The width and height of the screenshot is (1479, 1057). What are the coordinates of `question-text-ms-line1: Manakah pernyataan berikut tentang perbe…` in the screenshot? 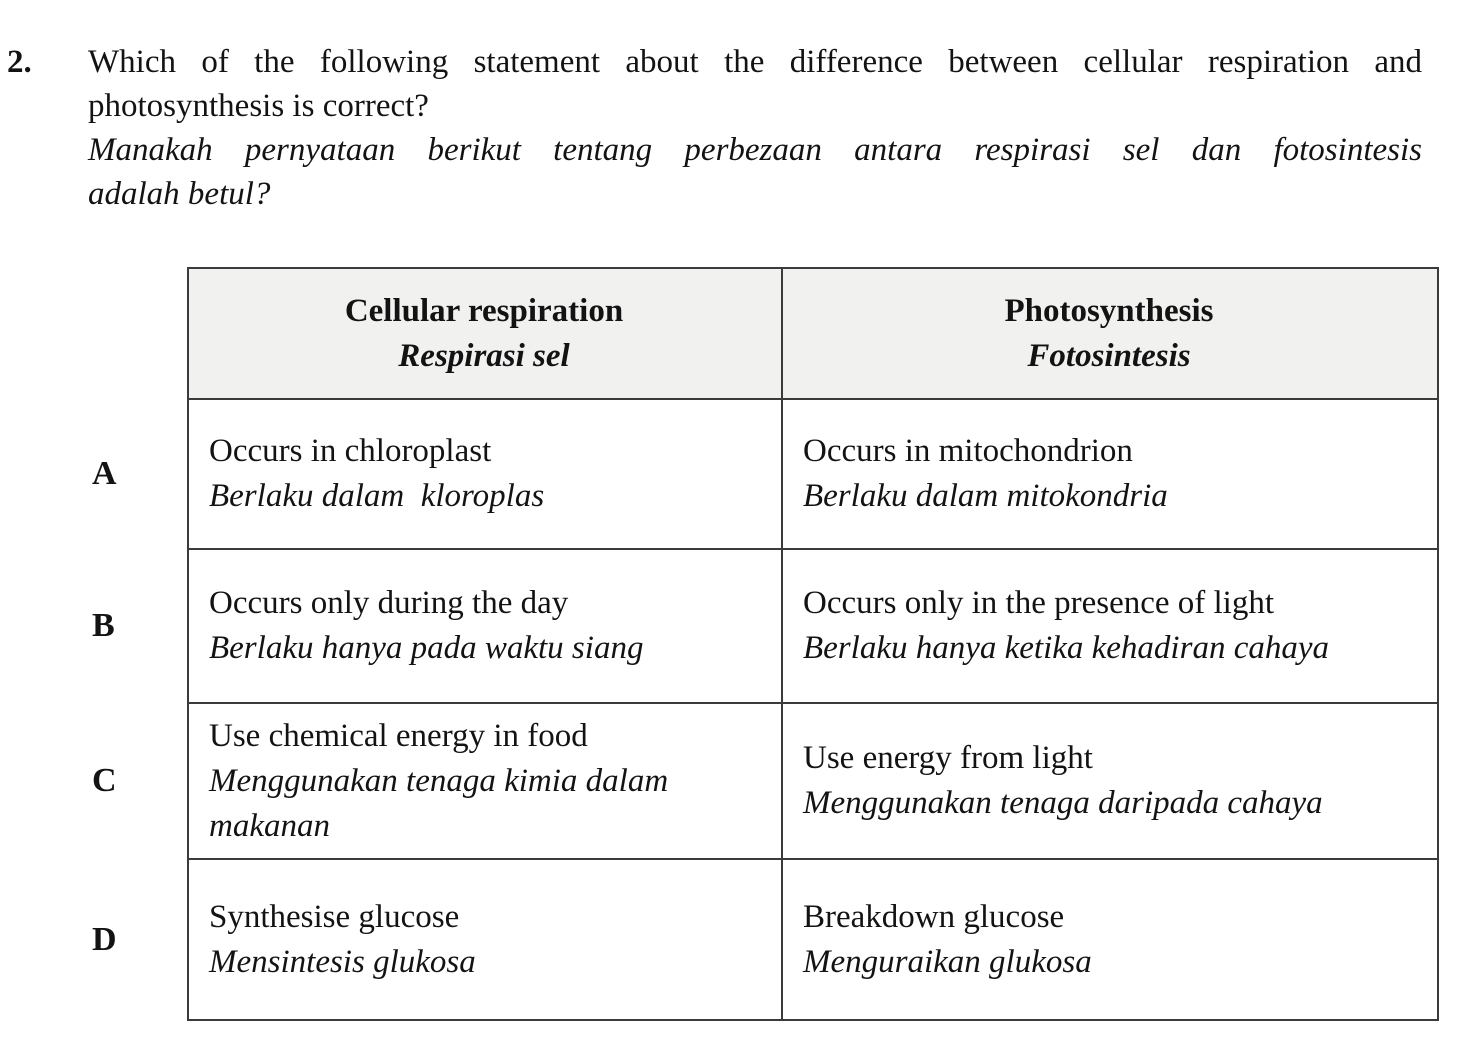 It's located at (755, 150).